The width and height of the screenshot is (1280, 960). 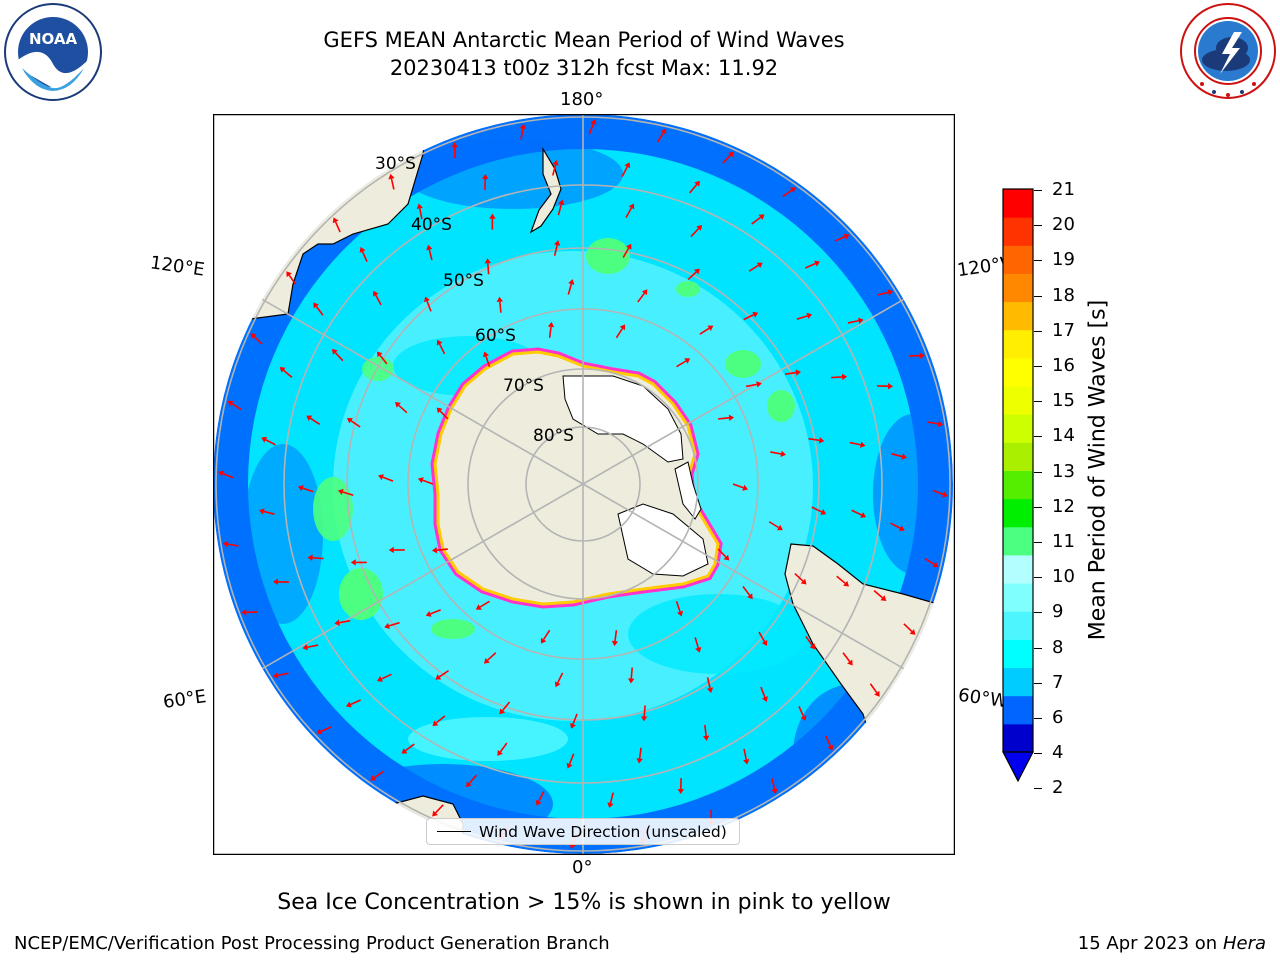 I want to click on colorbar-tick-label: 18, so click(x=1063, y=295).